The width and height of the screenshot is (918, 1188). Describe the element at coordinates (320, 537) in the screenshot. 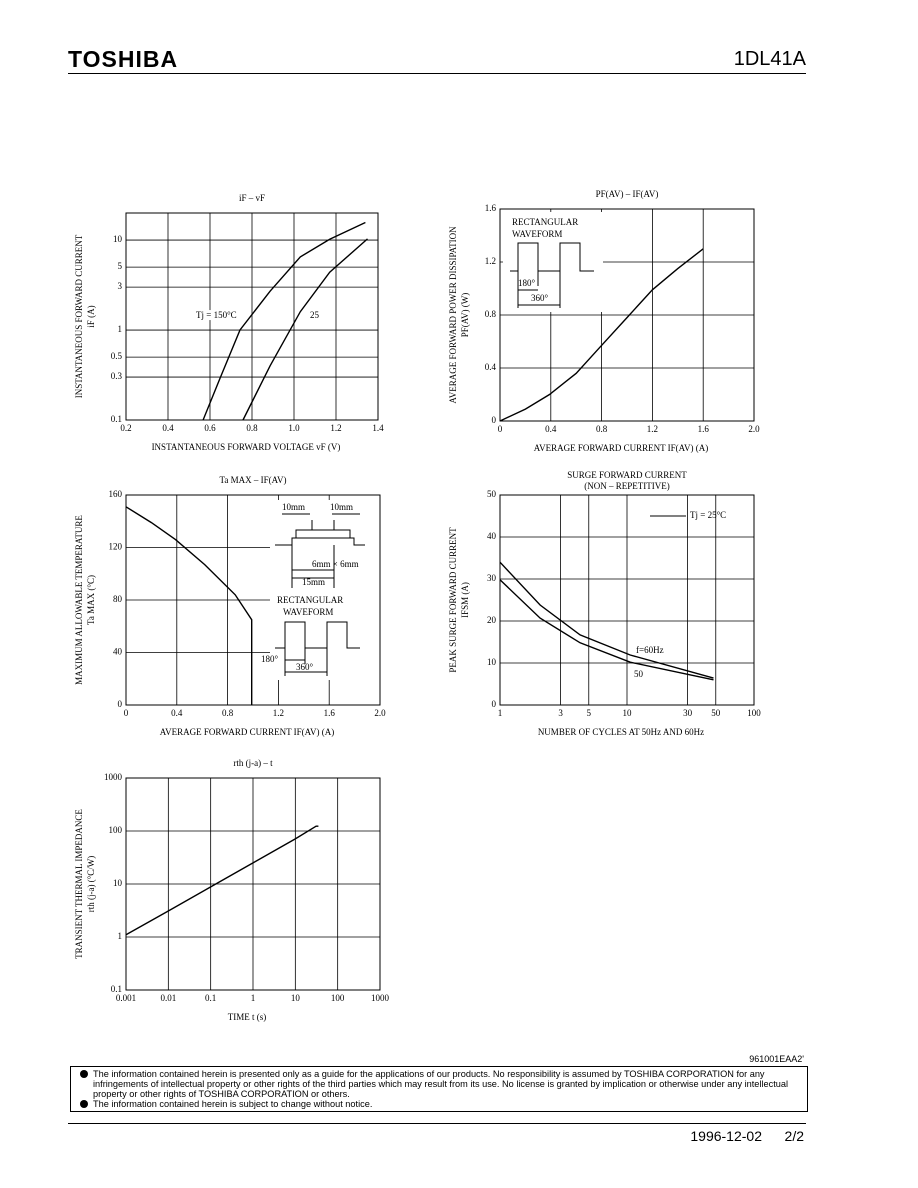

I see `diagram-line` at that location.